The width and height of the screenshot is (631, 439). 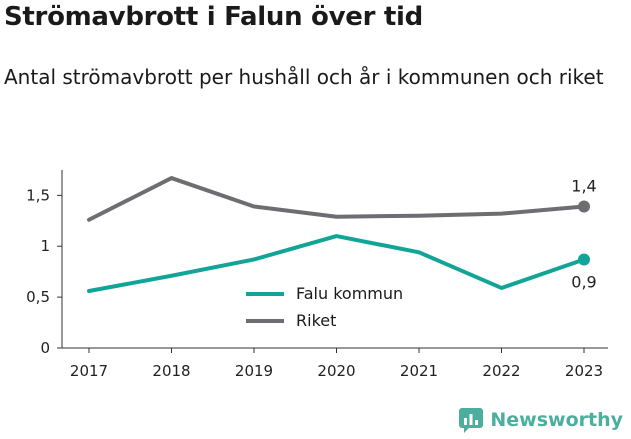 What do you see at coordinates (350, 293) in the screenshot?
I see `legend-label-falu: Falu kommun` at bounding box center [350, 293].